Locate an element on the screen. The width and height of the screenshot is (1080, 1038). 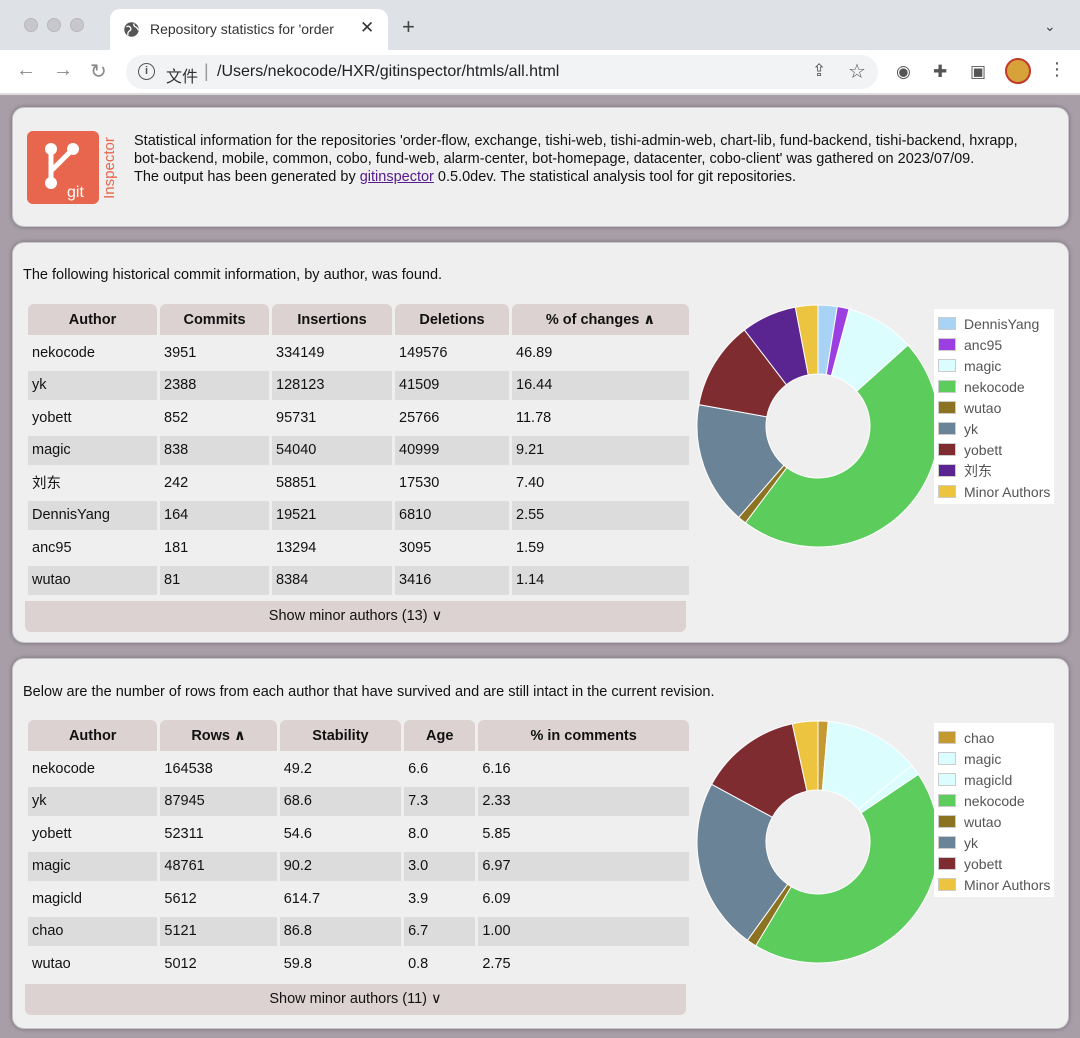
column-header-stability: Stability is located at coordinates (340, 735).